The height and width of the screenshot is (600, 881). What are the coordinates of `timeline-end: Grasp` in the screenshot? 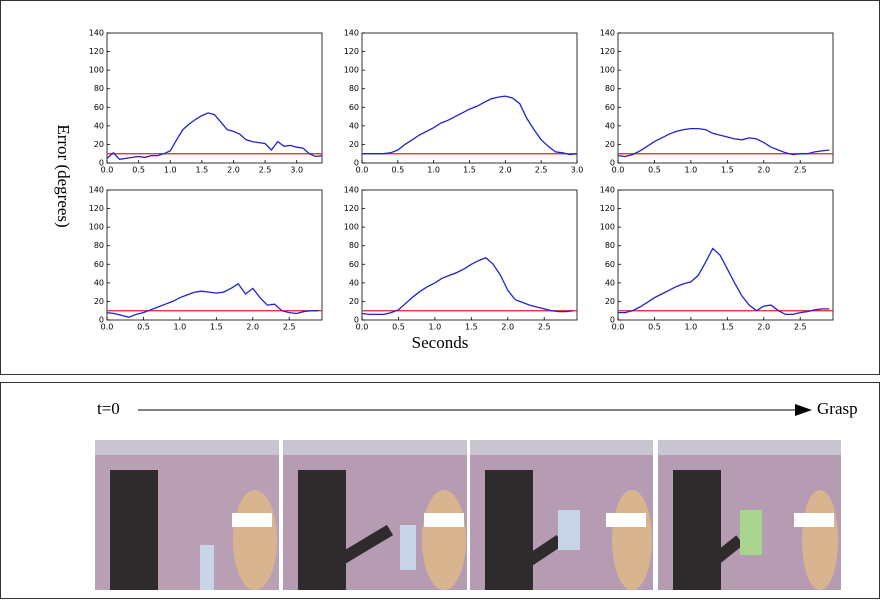 It's located at (837, 408).